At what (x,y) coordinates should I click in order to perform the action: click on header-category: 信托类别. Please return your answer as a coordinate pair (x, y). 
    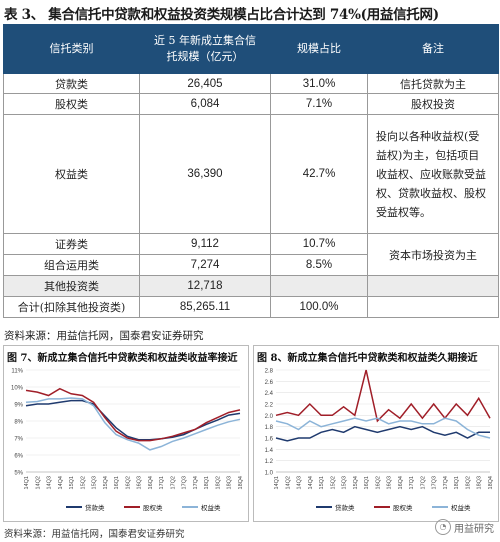
    Looking at the image, I should click on (71, 49).